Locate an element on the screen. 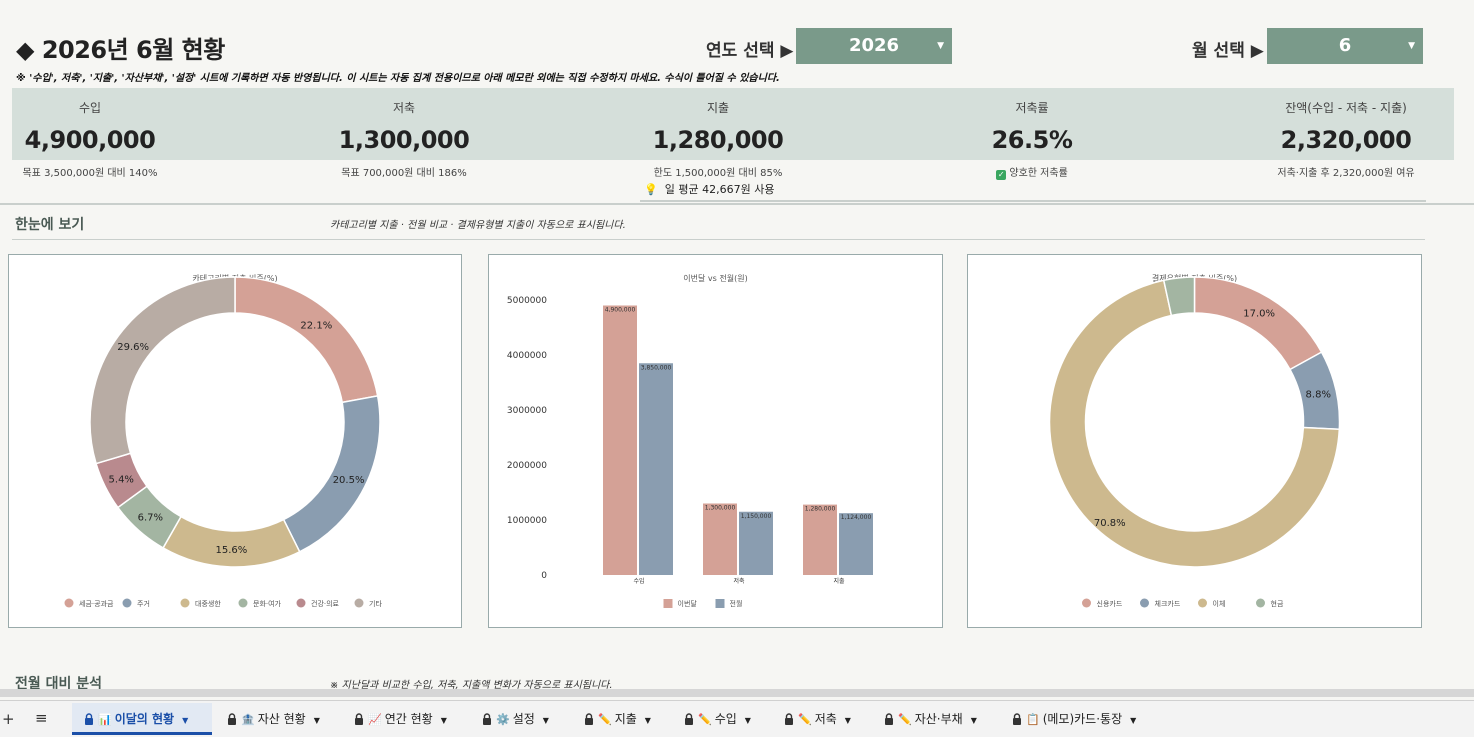 The image size is (1474, 737). tab-label: 이달의 현황 is located at coordinates (144, 719).